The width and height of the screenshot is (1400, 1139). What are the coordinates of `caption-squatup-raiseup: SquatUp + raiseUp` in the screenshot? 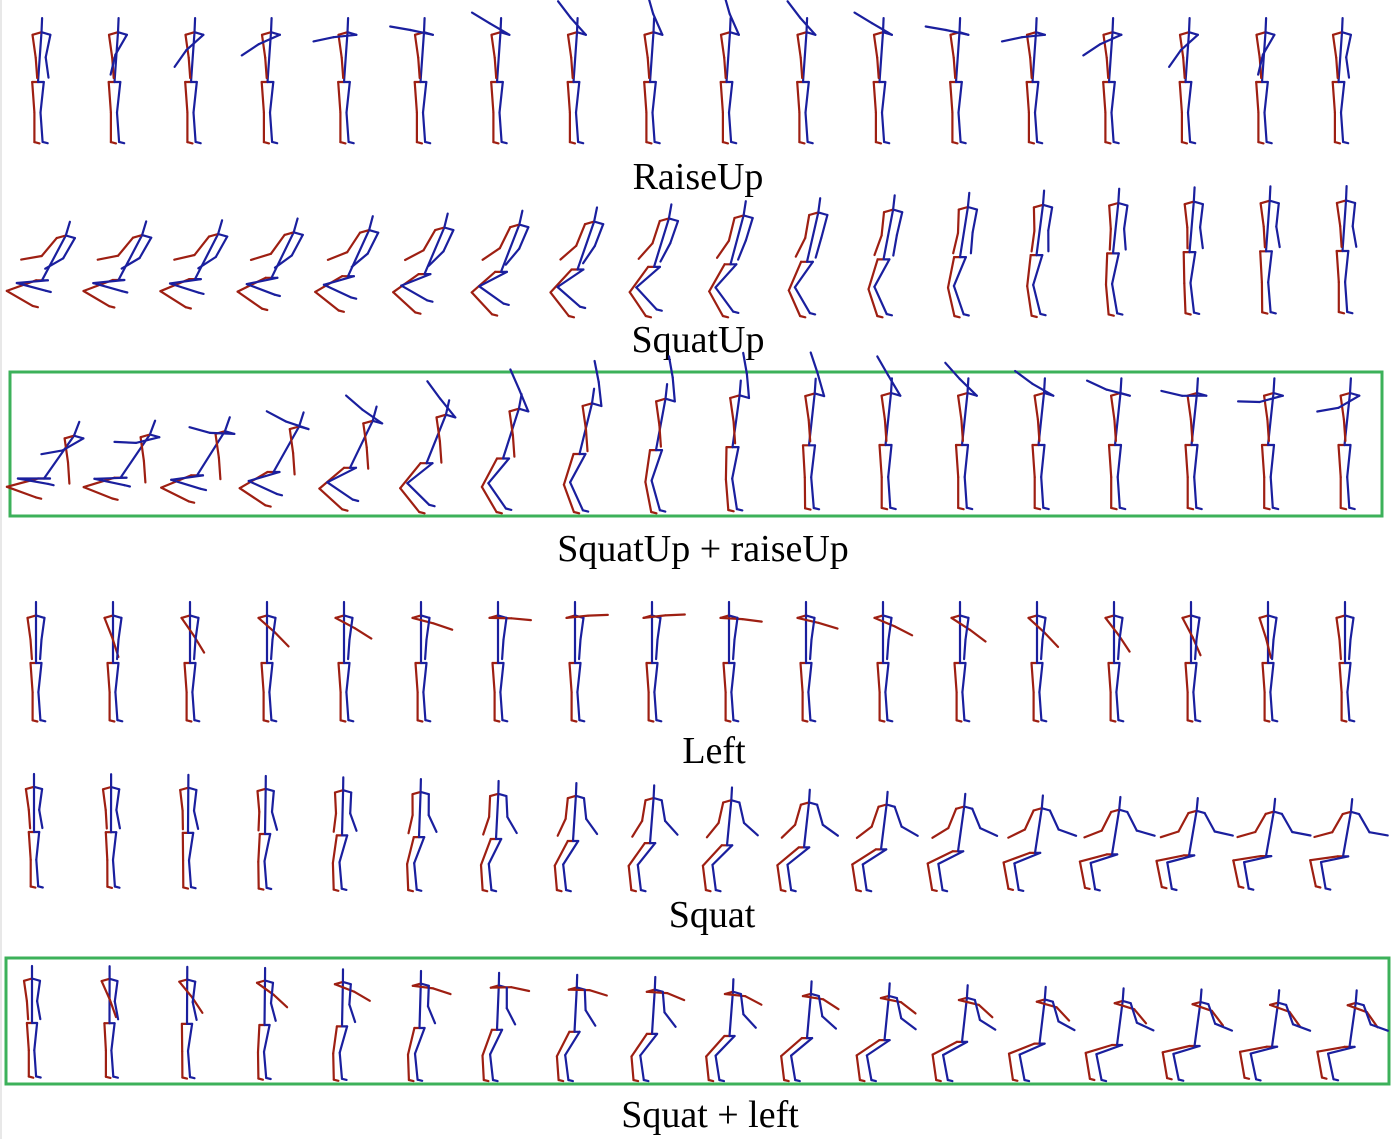 It's located at (703, 549).